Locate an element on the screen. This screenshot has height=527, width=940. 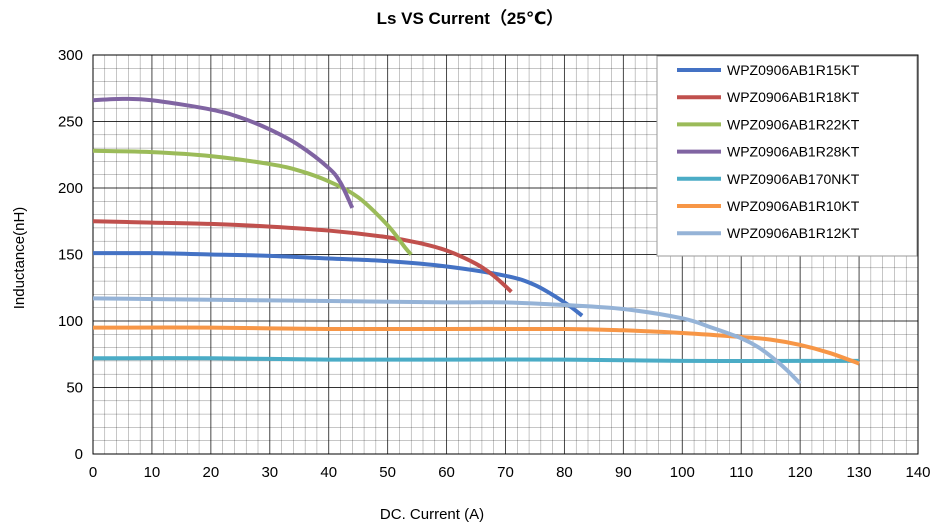
x-tick-label: 20 is located at coordinates (211, 472).